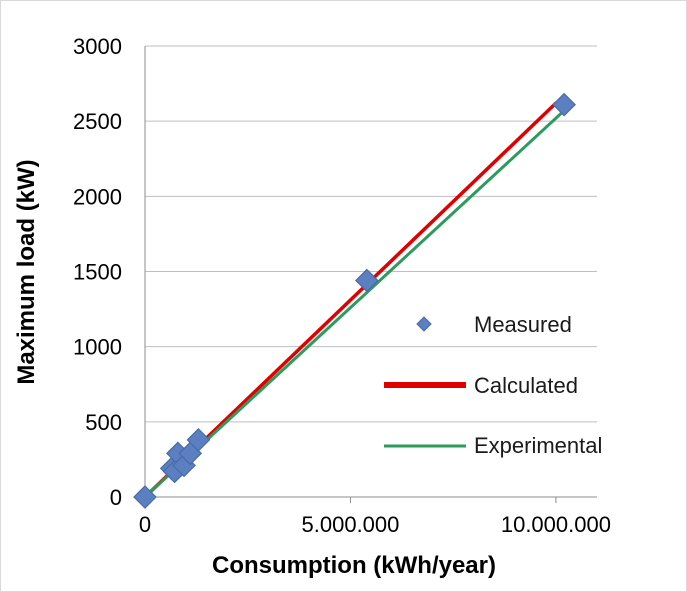 Image resolution: width=687 pixels, height=592 pixels. I want to click on y-tick-label: 2500, so click(97, 121).